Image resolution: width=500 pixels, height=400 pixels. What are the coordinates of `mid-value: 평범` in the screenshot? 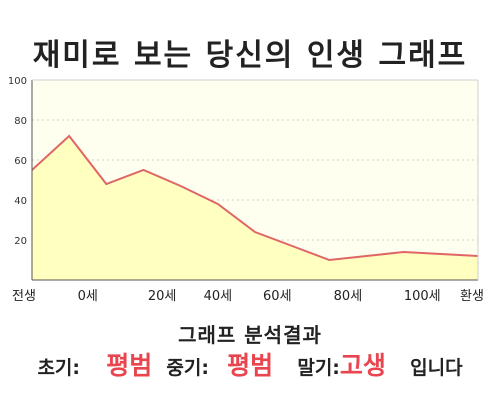 It's located at (250, 365).